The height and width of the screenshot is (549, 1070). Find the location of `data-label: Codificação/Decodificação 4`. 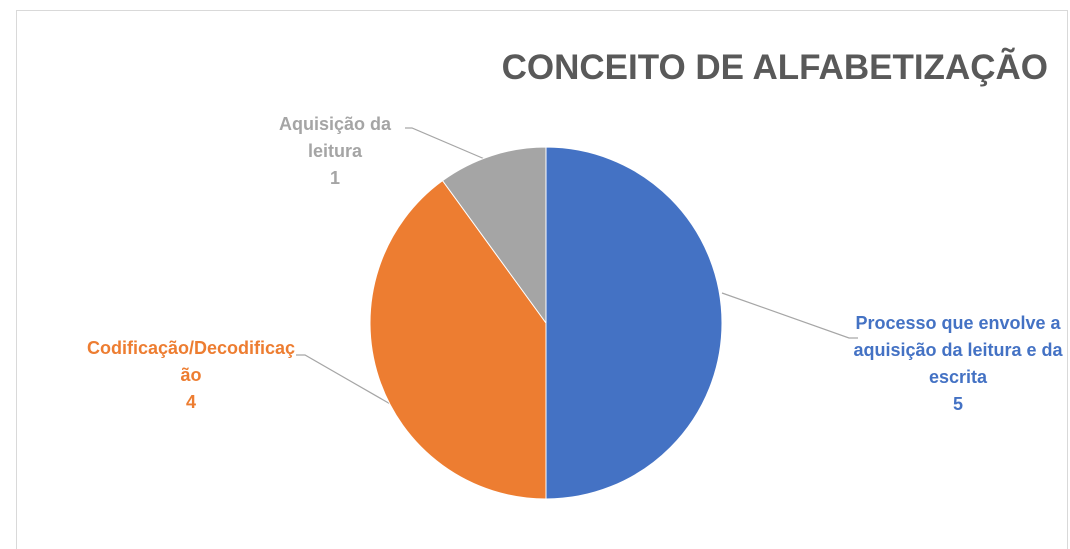

data-label: Codificação/Decodificação 4 is located at coordinates (191, 375).